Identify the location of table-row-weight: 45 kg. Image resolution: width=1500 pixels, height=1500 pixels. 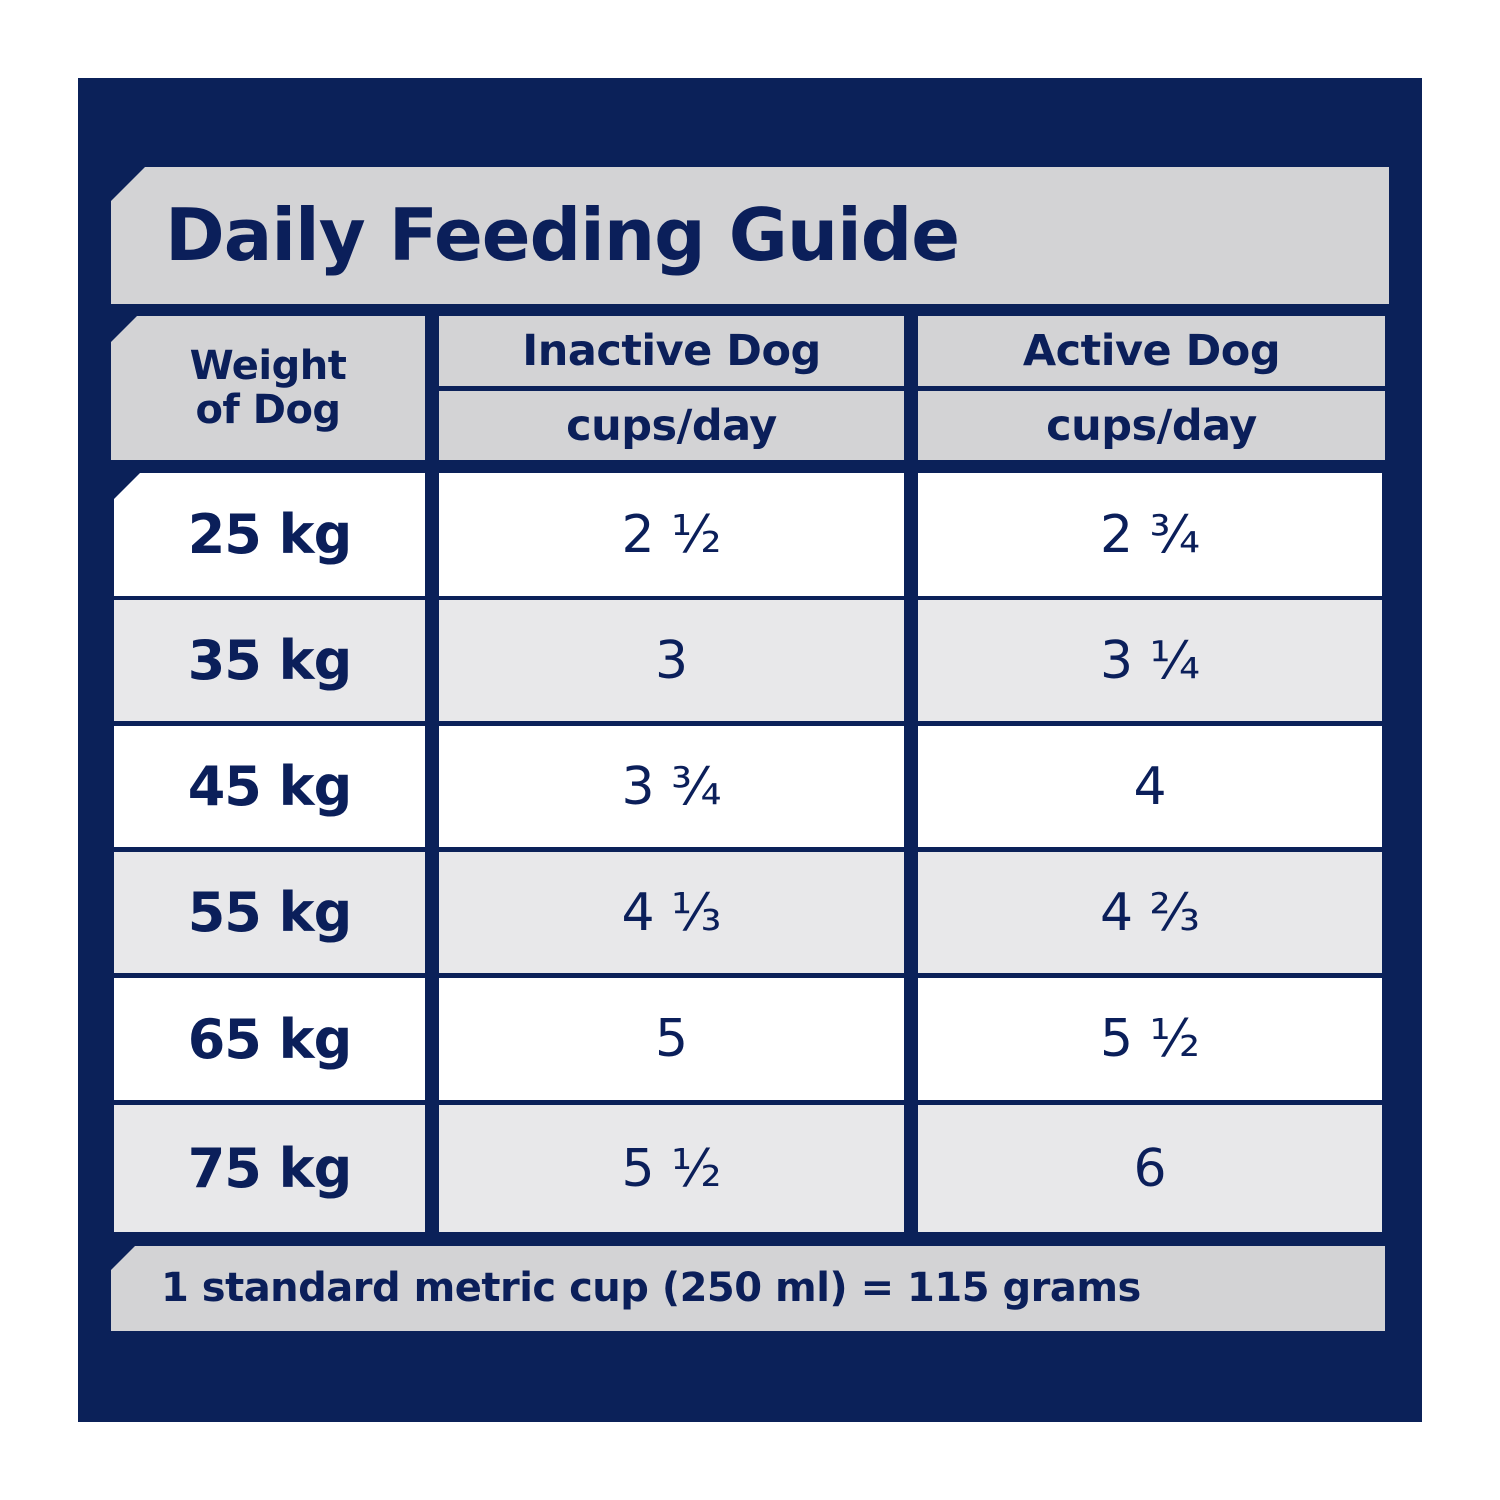
(269, 786).